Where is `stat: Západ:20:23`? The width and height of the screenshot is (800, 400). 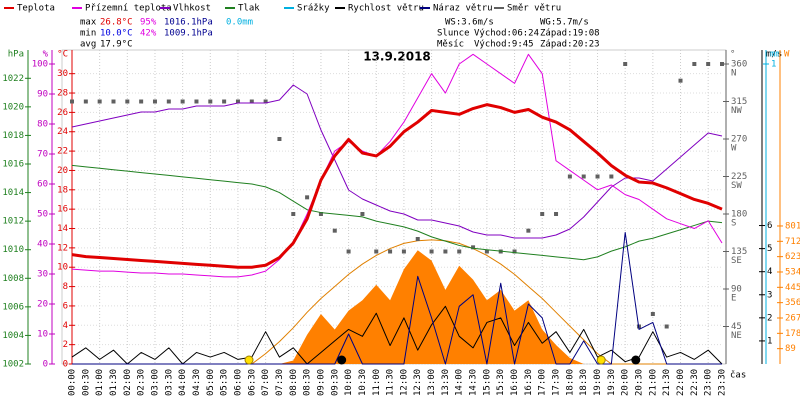
stat: Západ:20:23 is located at coordinates (570, 45).